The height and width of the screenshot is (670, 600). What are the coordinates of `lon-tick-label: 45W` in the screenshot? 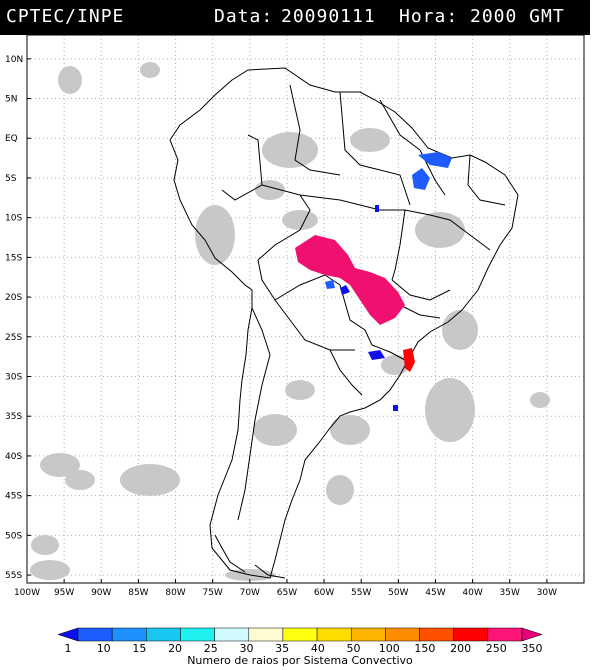 It's located at (435, 593).